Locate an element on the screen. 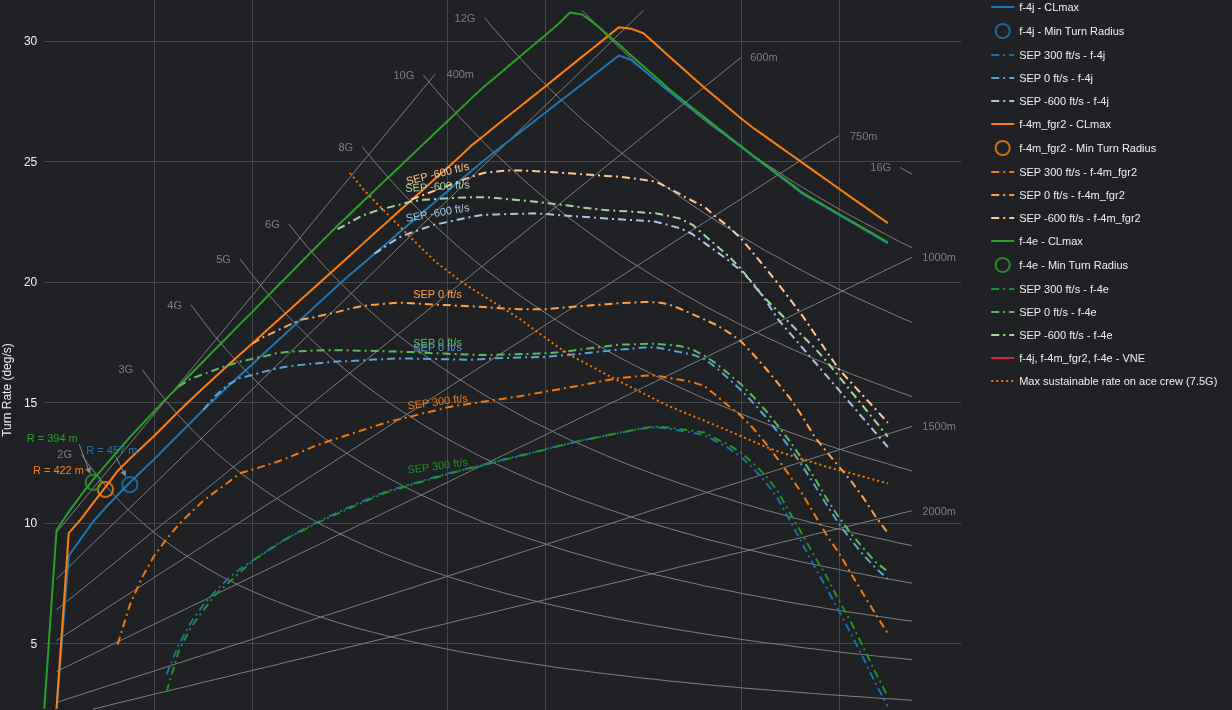 This screenshot has height=710, width=1232. annotation: 10G is located at coordinates (404, 74).